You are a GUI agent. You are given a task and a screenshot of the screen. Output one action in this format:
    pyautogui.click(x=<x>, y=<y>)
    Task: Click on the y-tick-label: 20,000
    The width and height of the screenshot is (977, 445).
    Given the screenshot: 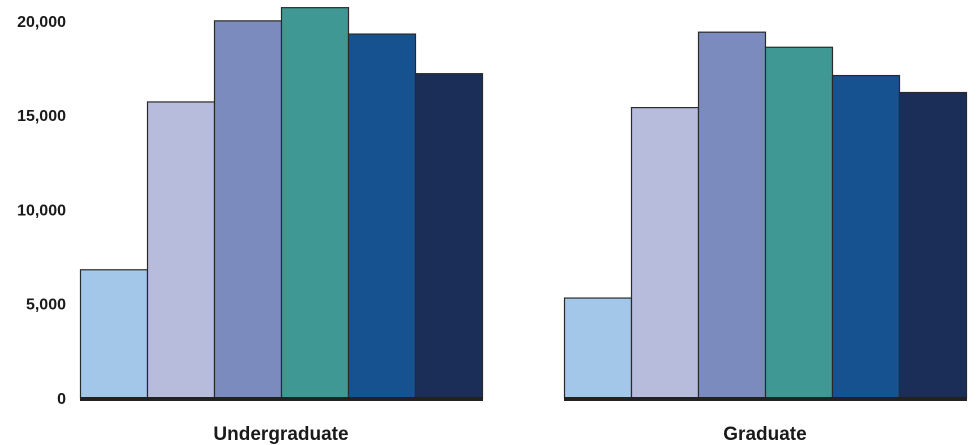 What is the action you would take?
    pyautogui.click(x=41, y=22)
    